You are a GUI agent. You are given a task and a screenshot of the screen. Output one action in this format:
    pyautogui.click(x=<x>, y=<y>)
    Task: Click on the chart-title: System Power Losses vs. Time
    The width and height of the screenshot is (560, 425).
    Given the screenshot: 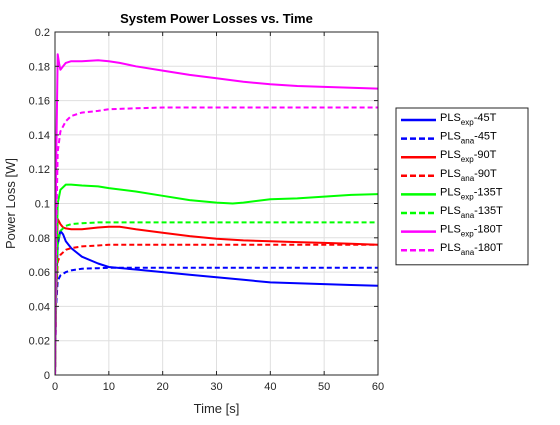 What is the action you would take?
    pyautogui.click(x=216, y=18)
    